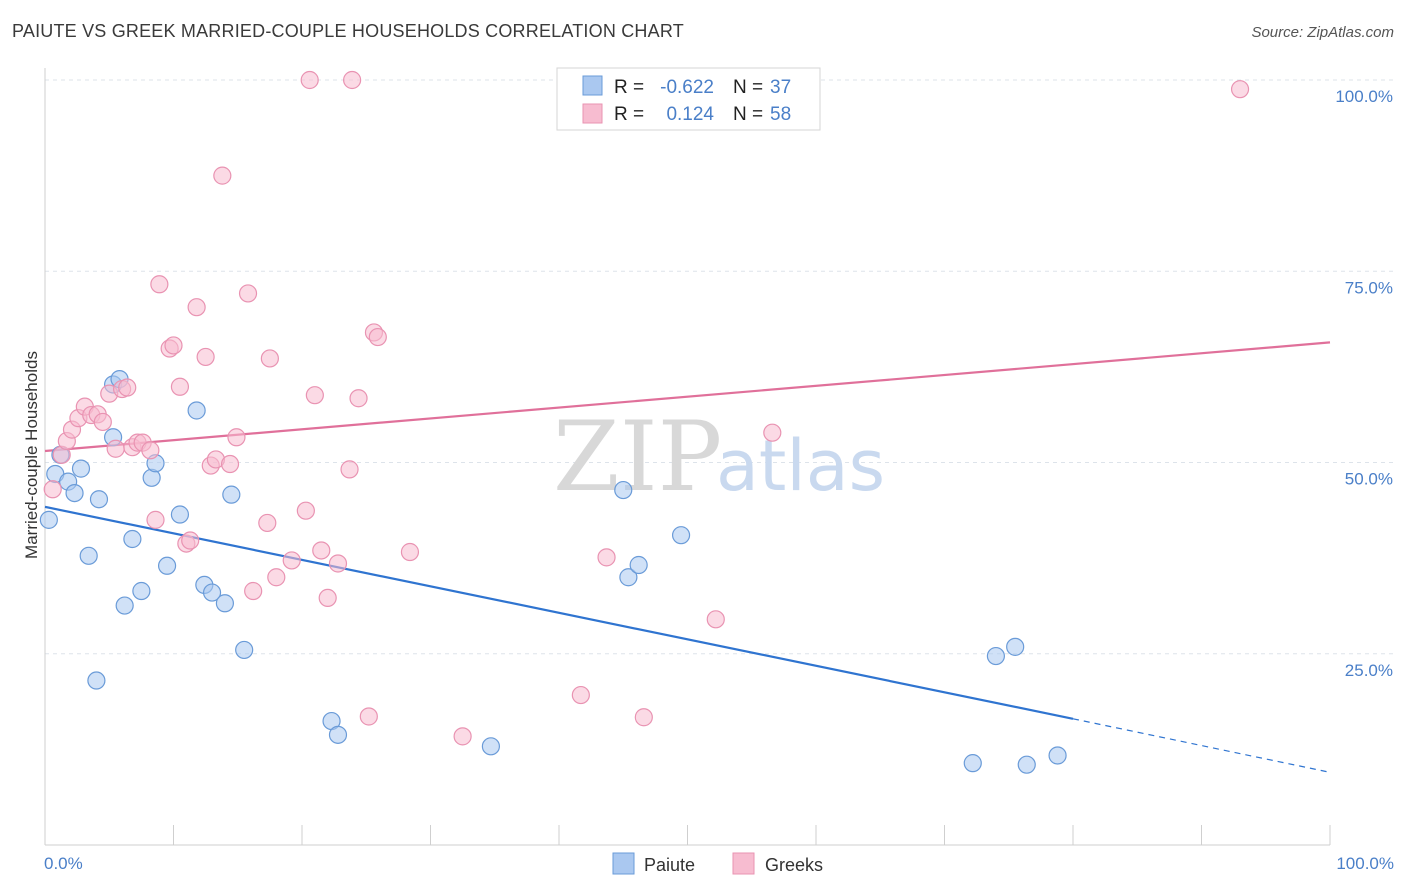  I want to click on y-tick-label: 50.0%, so click(1369, 479).